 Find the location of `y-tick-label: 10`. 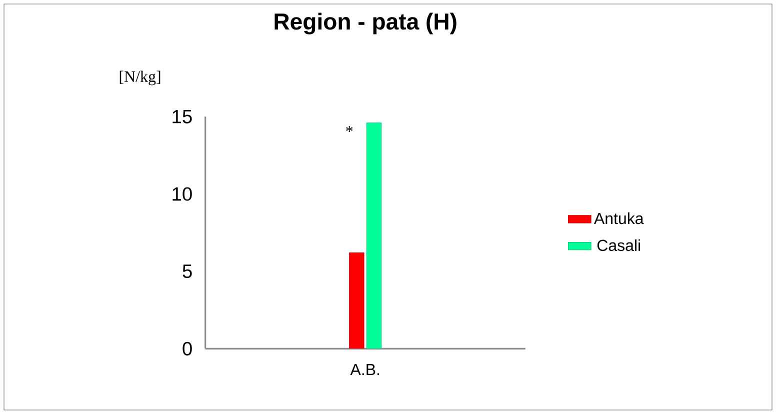

y-tick-label: 10 is located at coordinates (182, 194).